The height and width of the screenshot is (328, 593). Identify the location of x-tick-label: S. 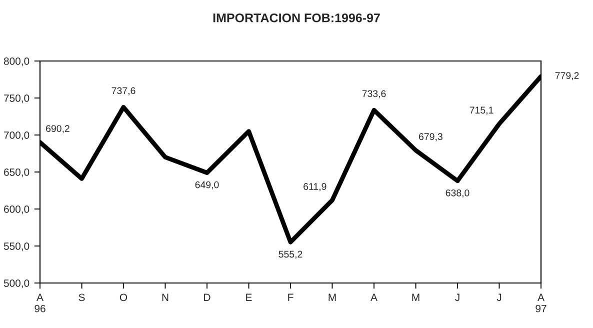
(81, 298).